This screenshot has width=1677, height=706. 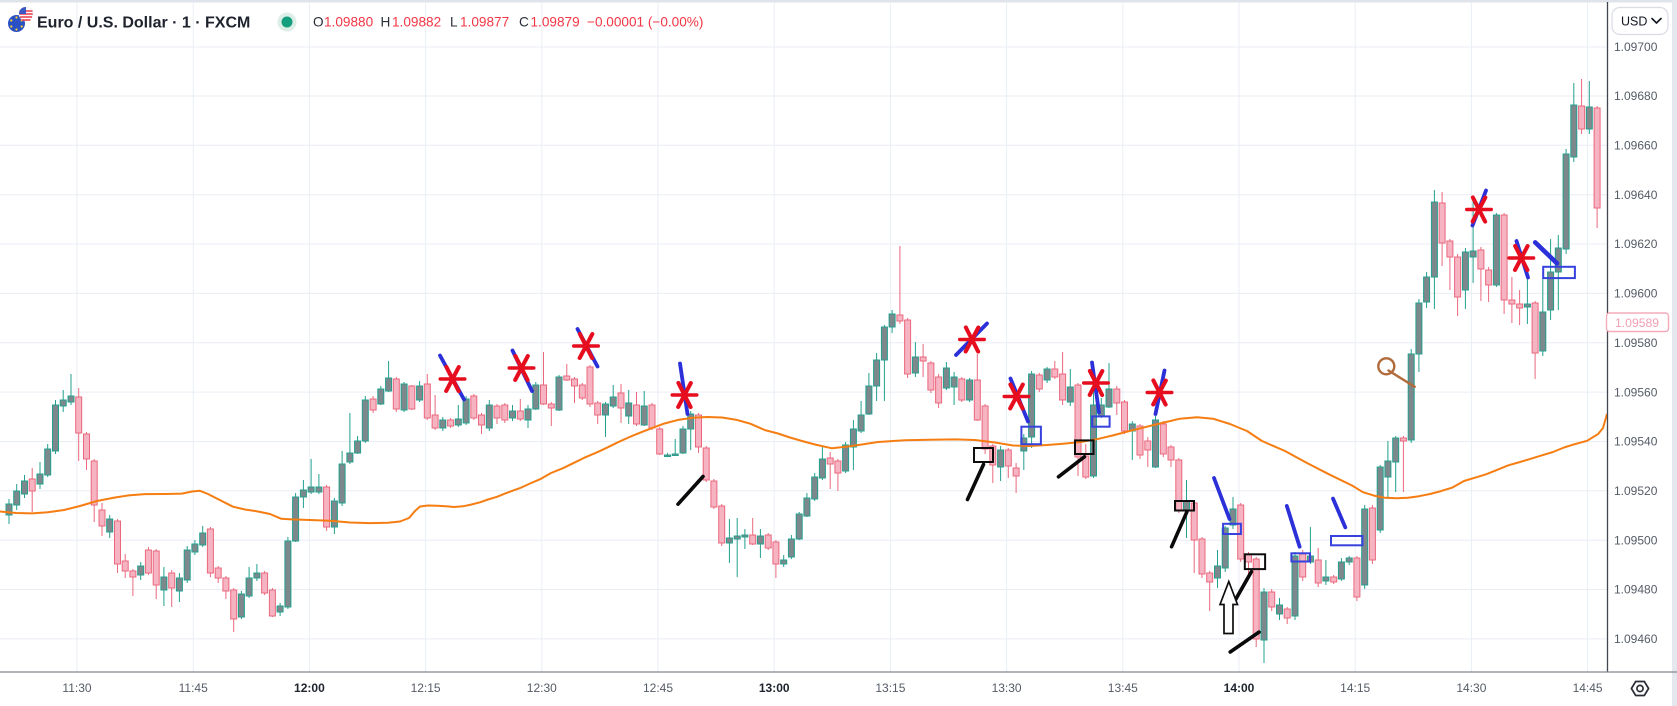 What do you see at coordinates (1636, 146) in the screenshot?
I see `svg-text: 1.09660` at bounding box center [1636, 146].